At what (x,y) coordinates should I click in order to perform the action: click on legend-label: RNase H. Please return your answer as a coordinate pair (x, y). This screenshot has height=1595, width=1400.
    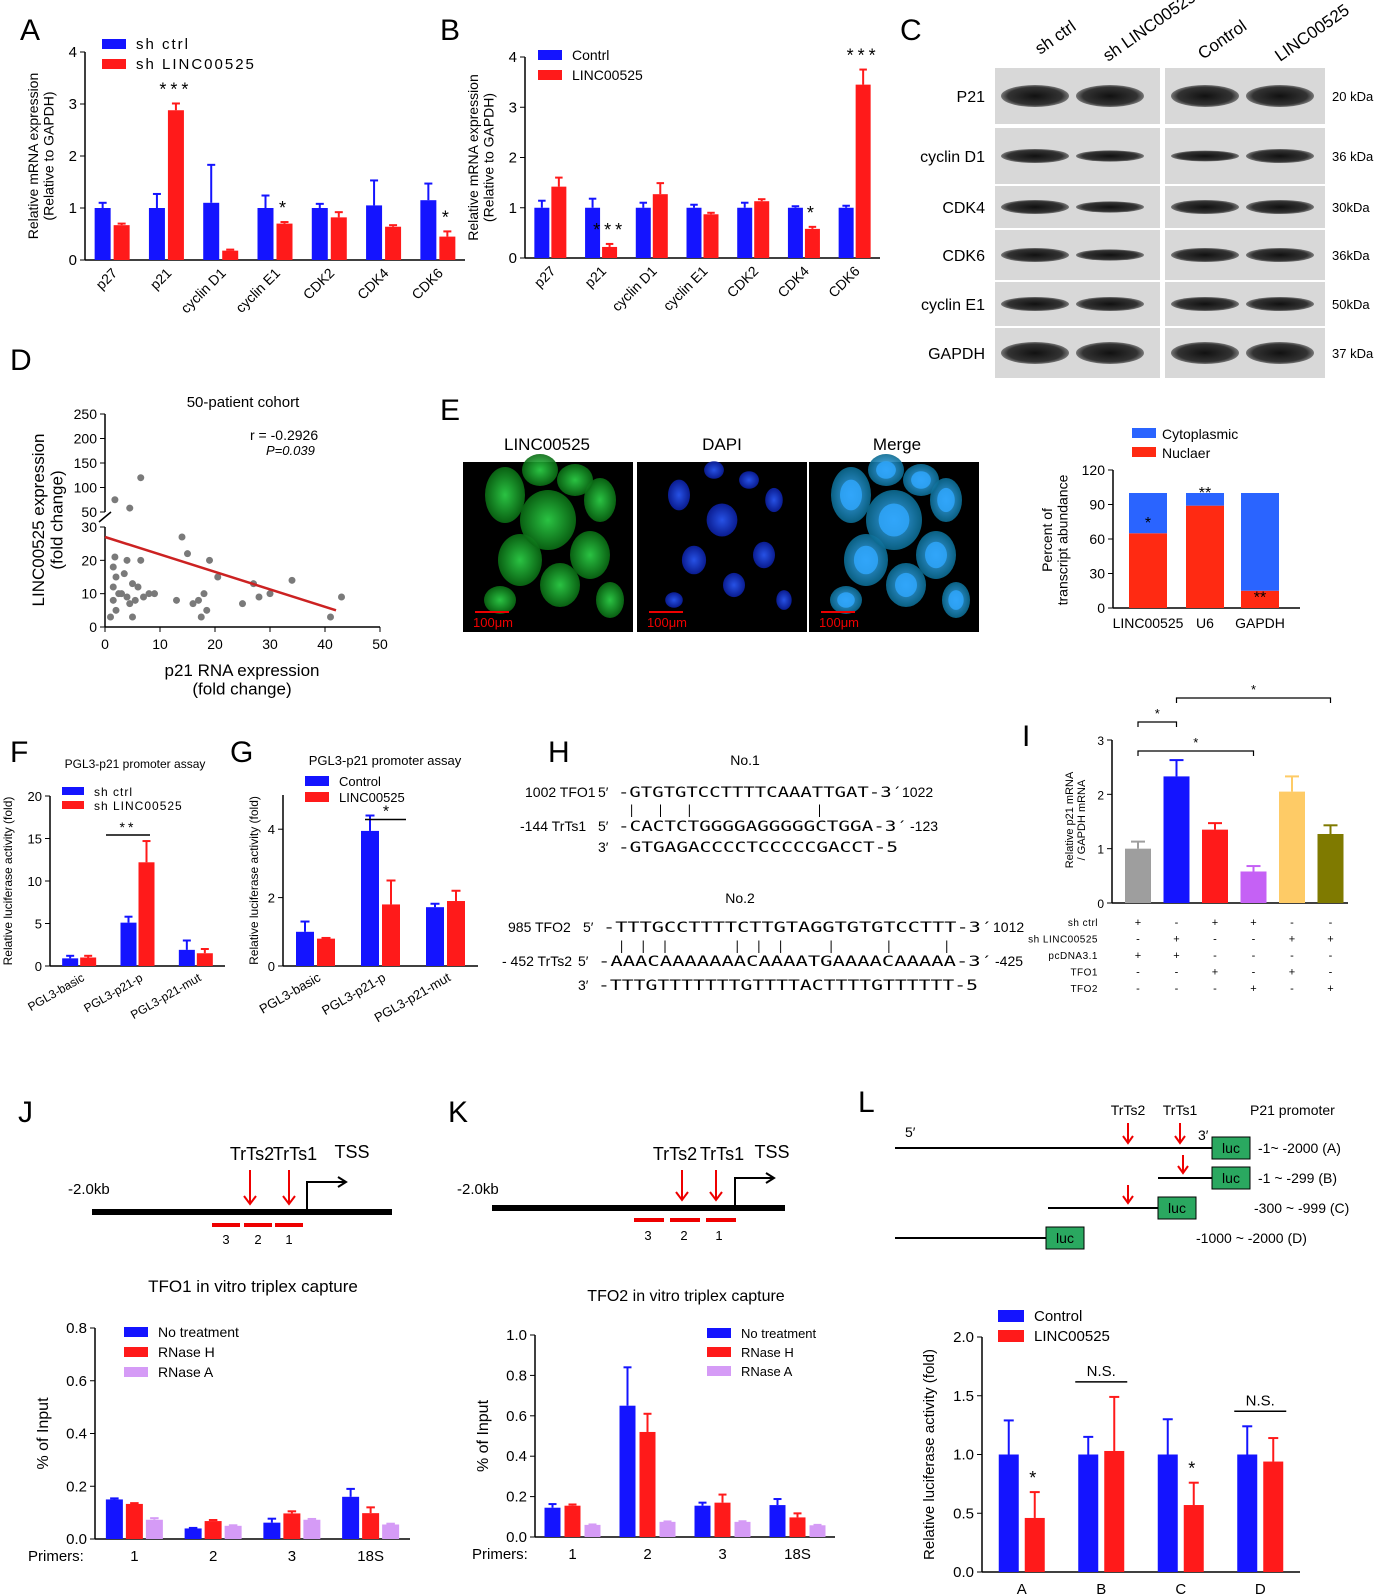
    Looking at the image, I should click on (186, 1352).